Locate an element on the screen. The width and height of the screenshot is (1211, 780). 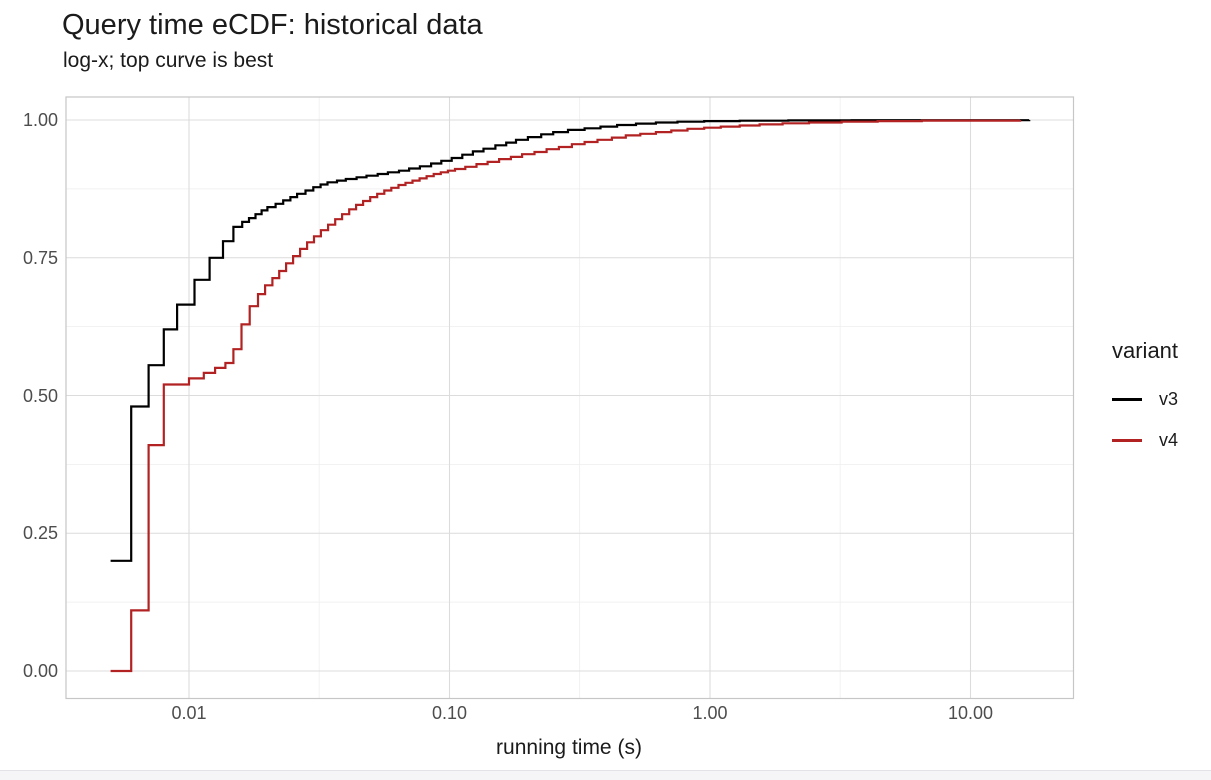
legend-title: variant is located at coordinates (1145, 350).